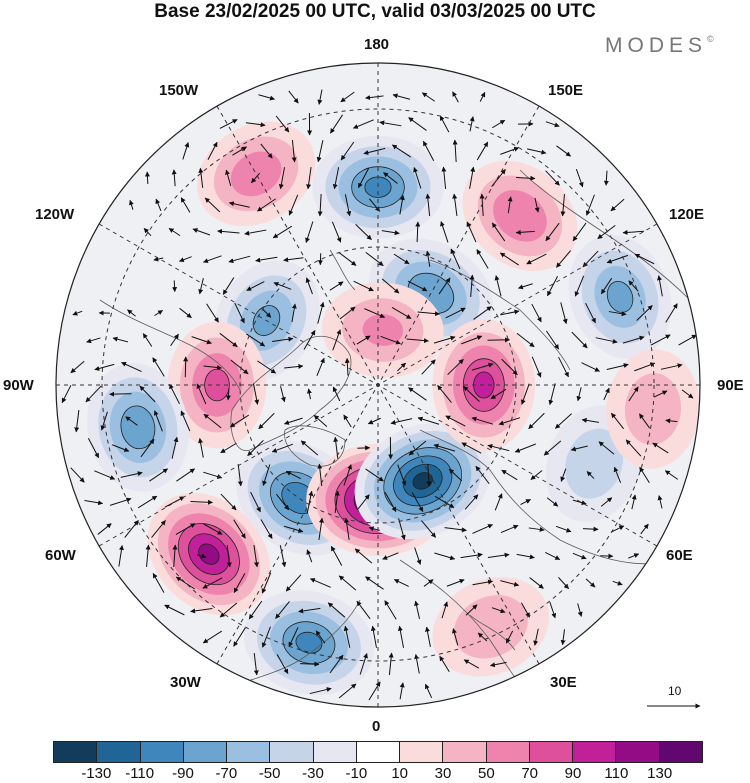 This screenshot has width=750, height=783. I want to click on colorbar-tick-label: -130, so click(96, 773).